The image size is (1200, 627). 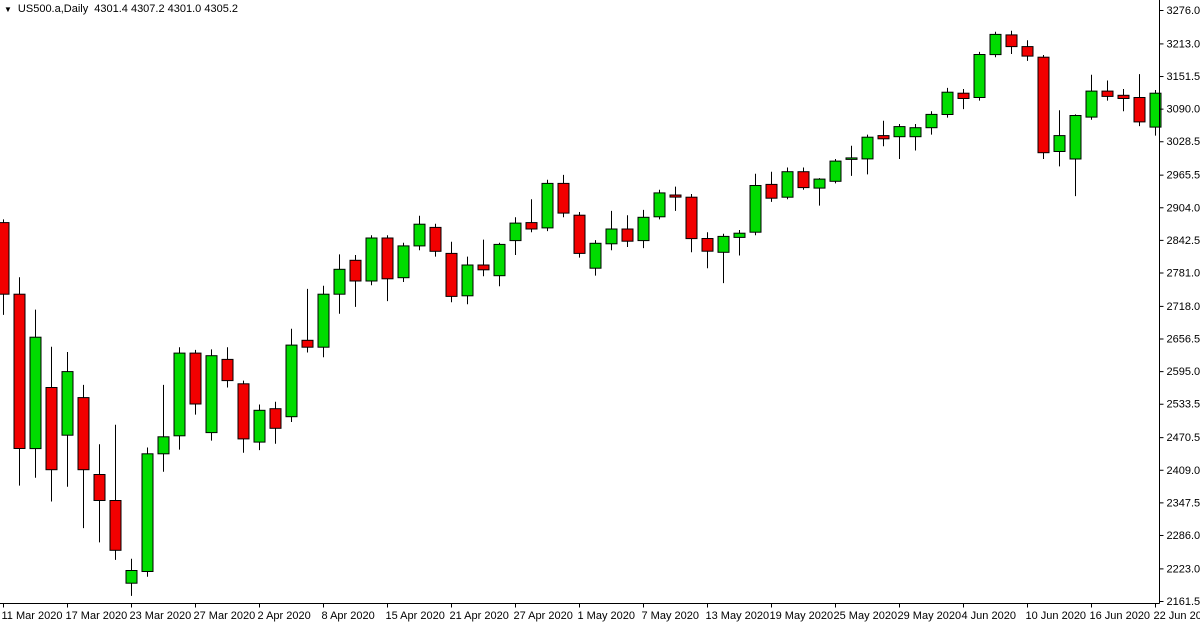 I want to click on price-axis-label: 2718.0, so click(x=1183, y=307).